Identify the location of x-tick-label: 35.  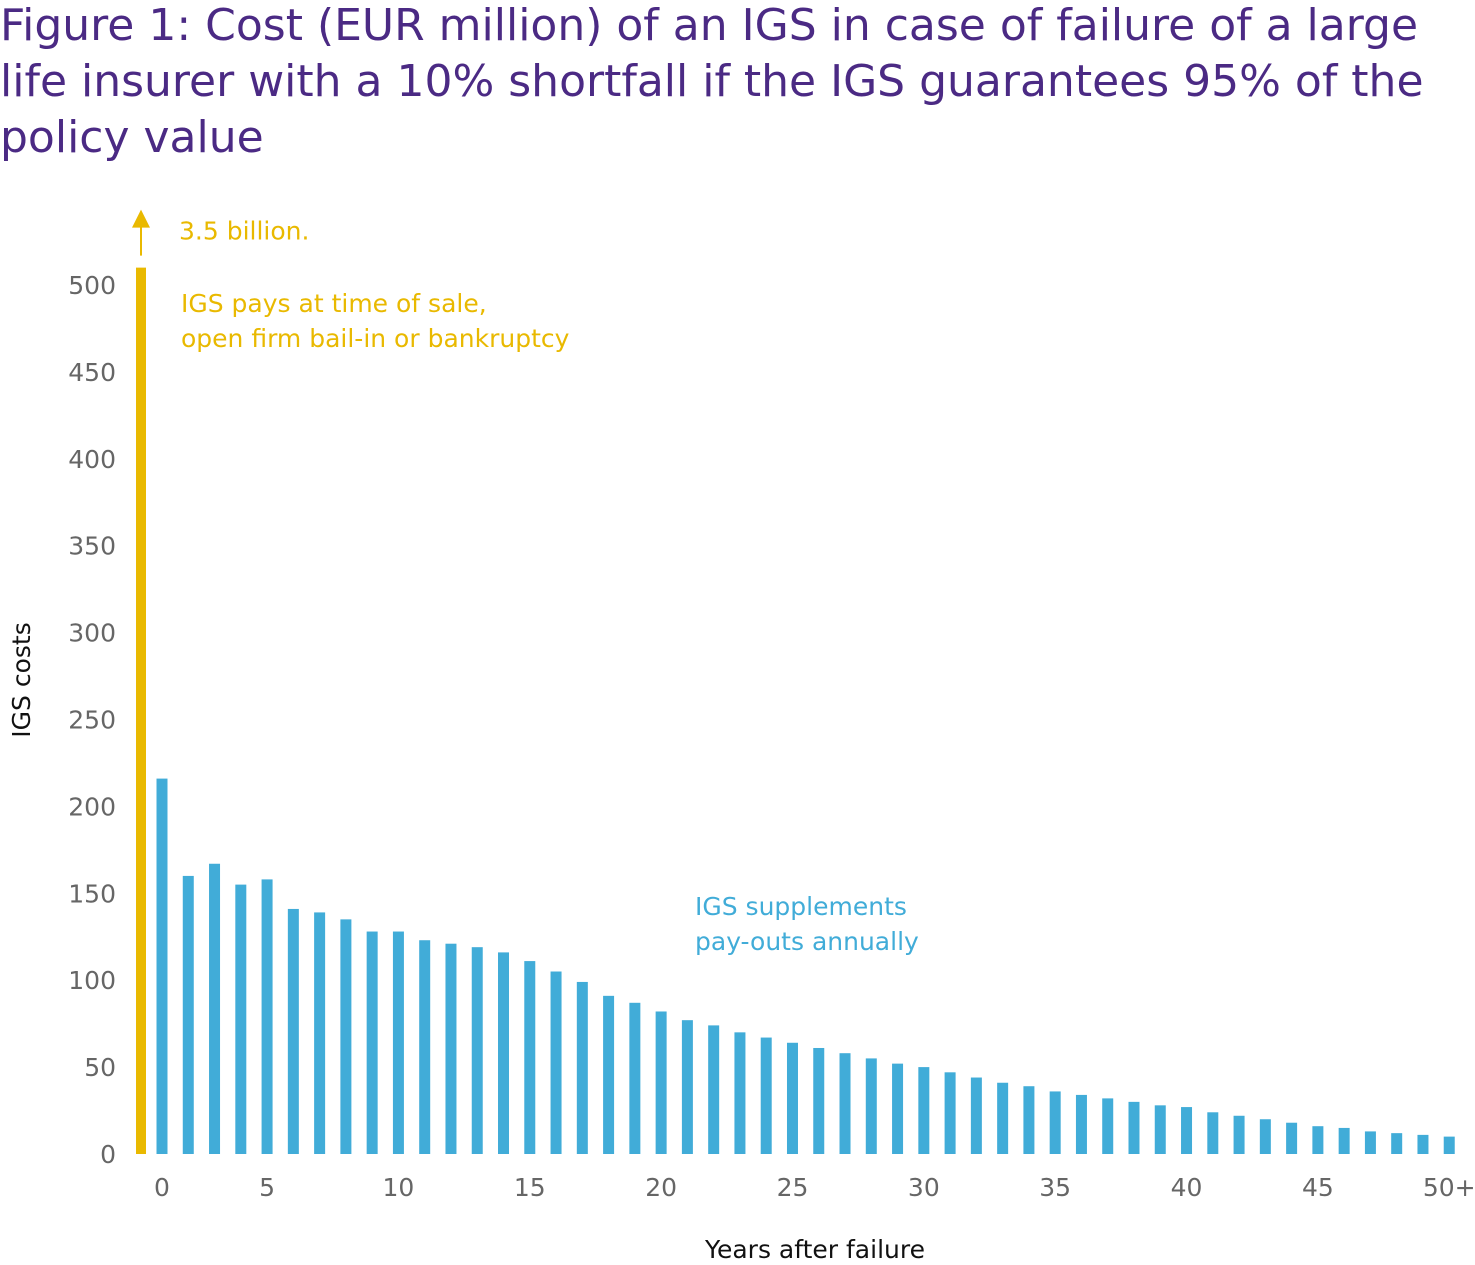
(1055, 1187).